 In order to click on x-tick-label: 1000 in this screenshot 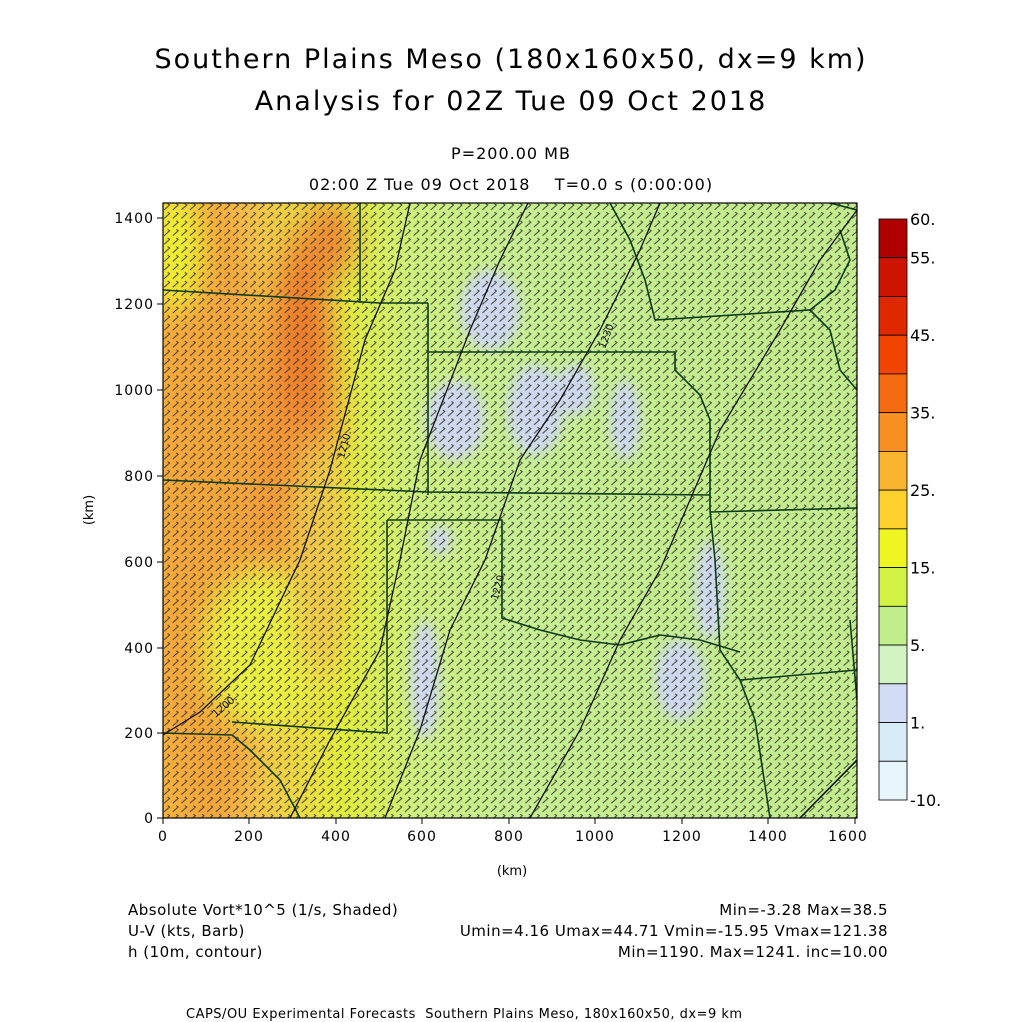, I will do `click(595, 837)`.